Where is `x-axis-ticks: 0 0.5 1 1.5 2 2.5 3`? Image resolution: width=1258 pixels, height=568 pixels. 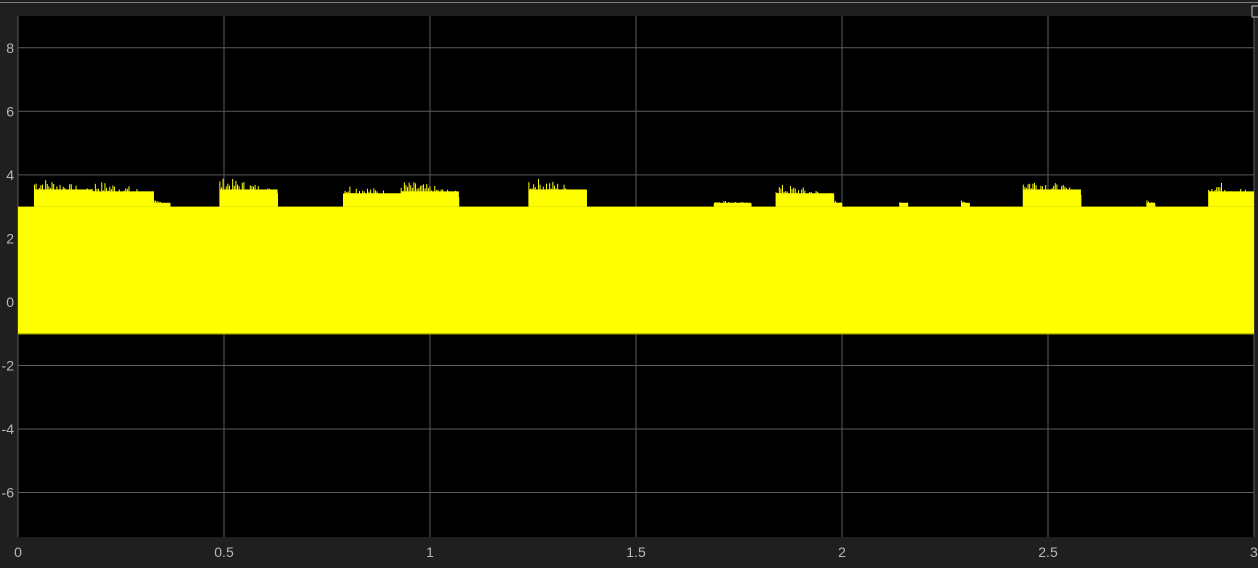 x-axis-ticks: 0 0.5 1 1.5 2 2.5 3 is located at coordinates (636, 552).